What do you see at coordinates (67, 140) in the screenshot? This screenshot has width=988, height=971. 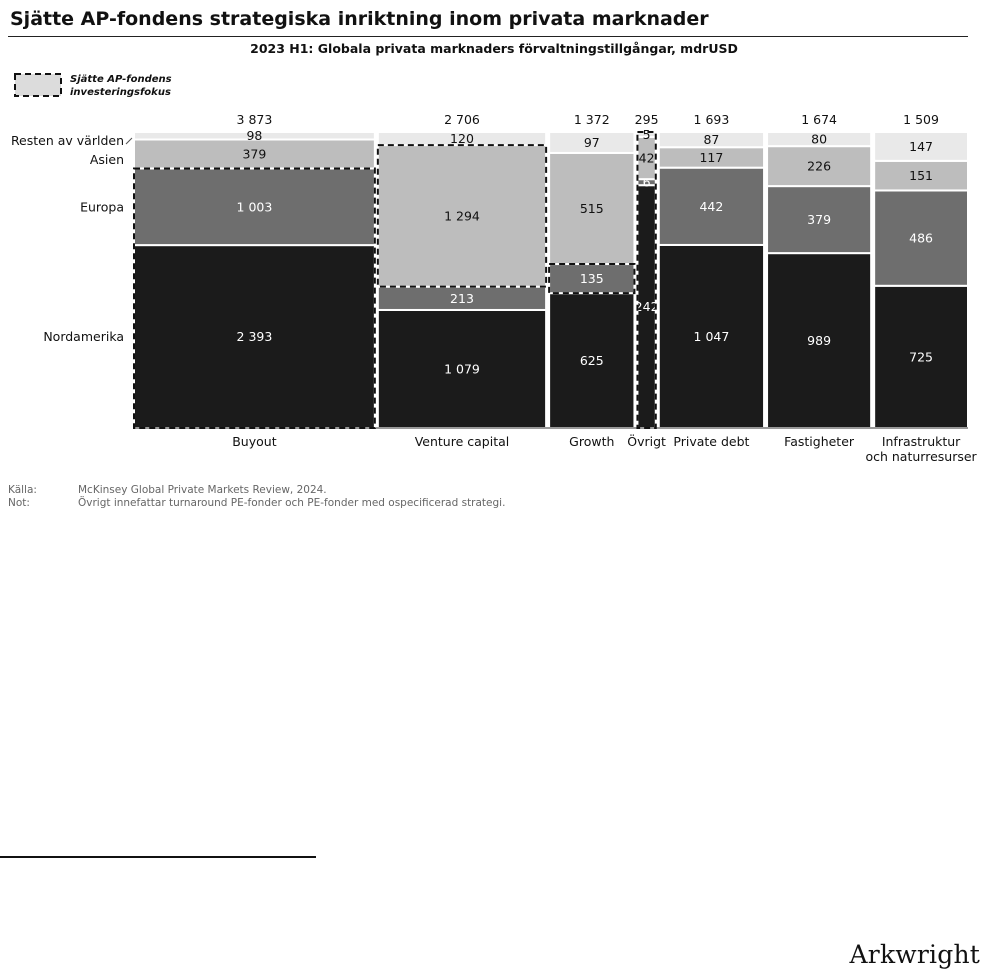 I see `series-label-resten-av-varlden: Resten av världen` at bounding box center [67, 140].